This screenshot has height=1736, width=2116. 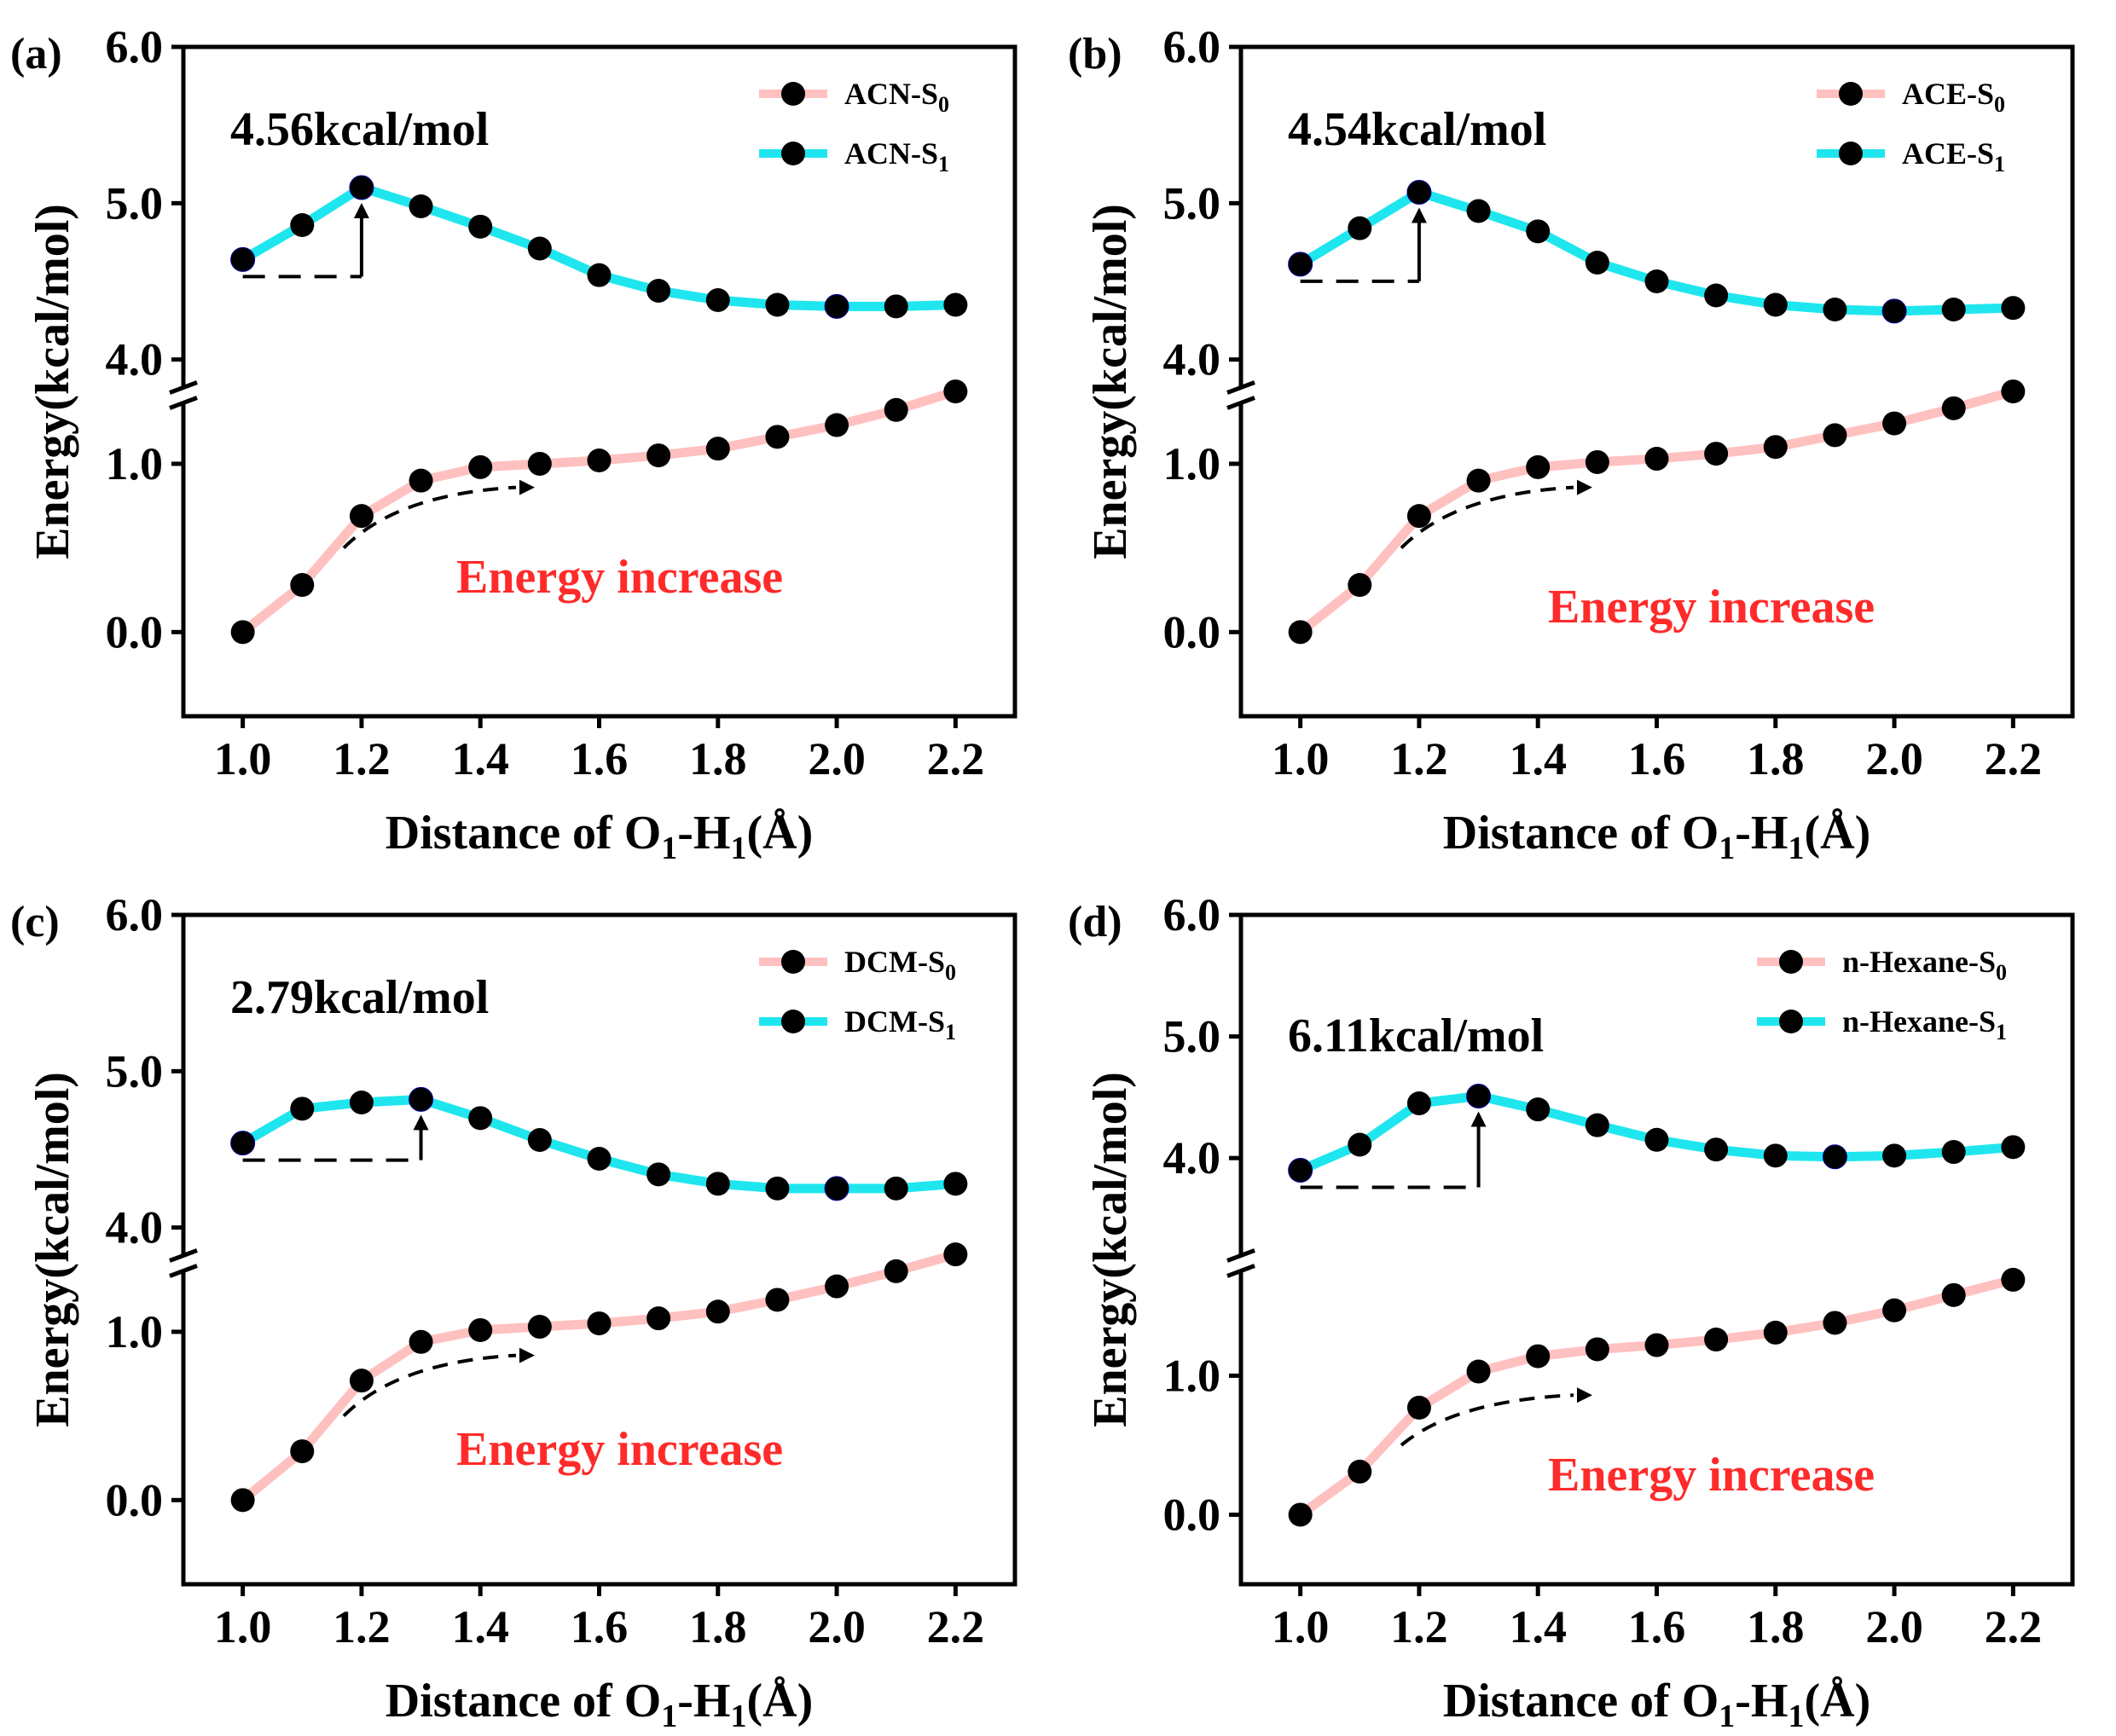 What do you see at coordinates (35, 922) in the screenshot?
I see `panel-label: (c)` at bounding box center [35, 922].